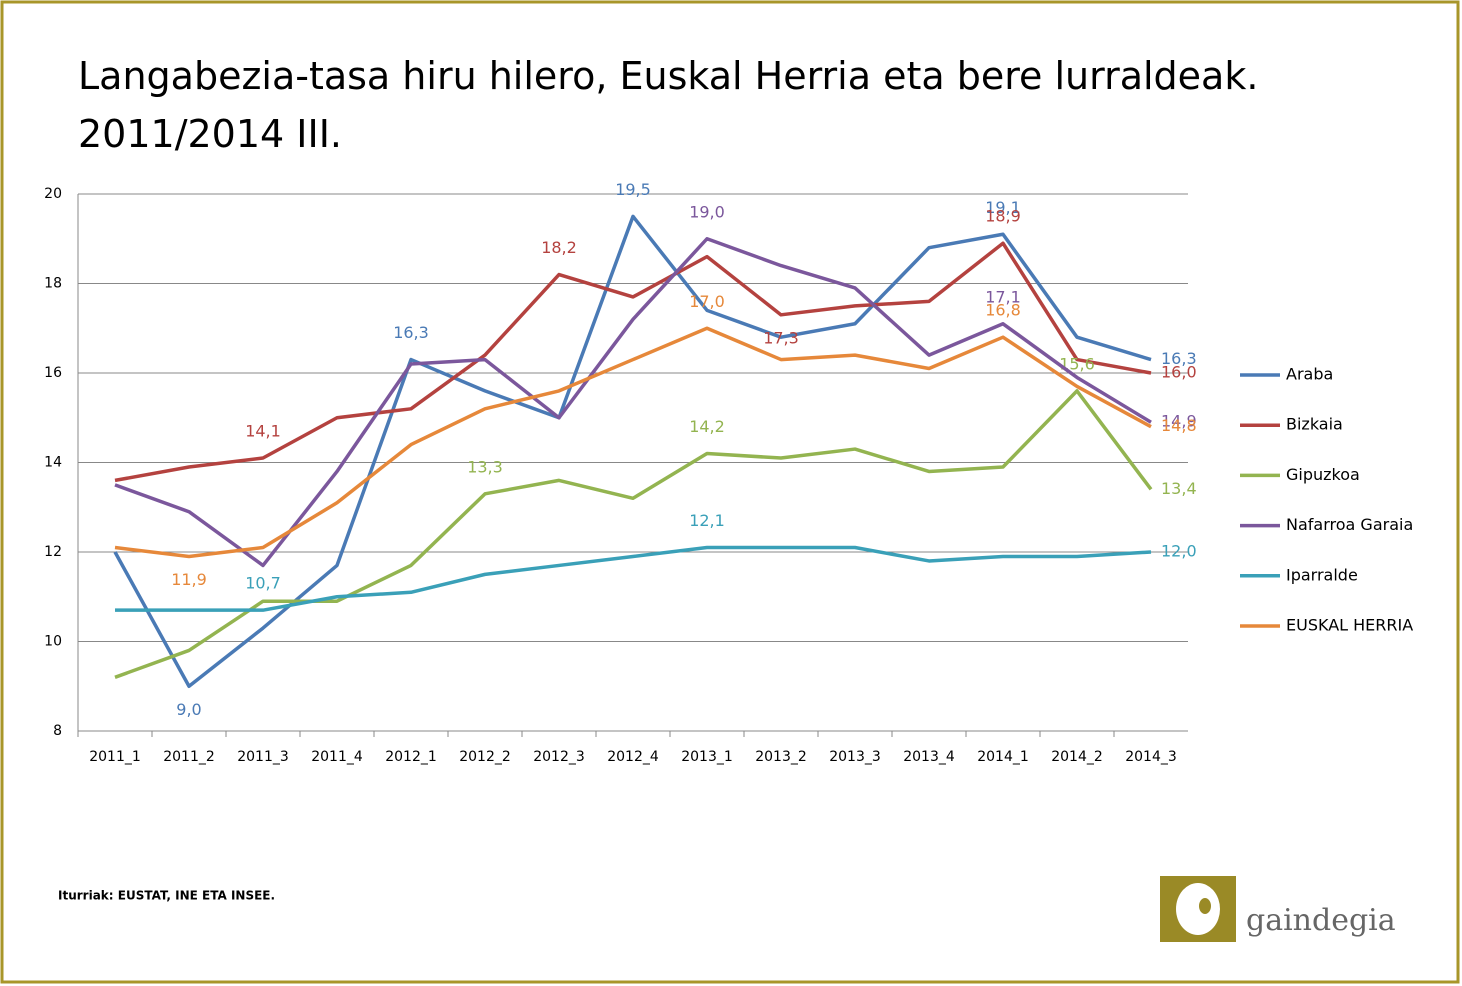 This screenshot has width=1462, height=986. Describe the element at coordinates (707, 211) in the screenshot. I see `data-label: 19,0` at that location.